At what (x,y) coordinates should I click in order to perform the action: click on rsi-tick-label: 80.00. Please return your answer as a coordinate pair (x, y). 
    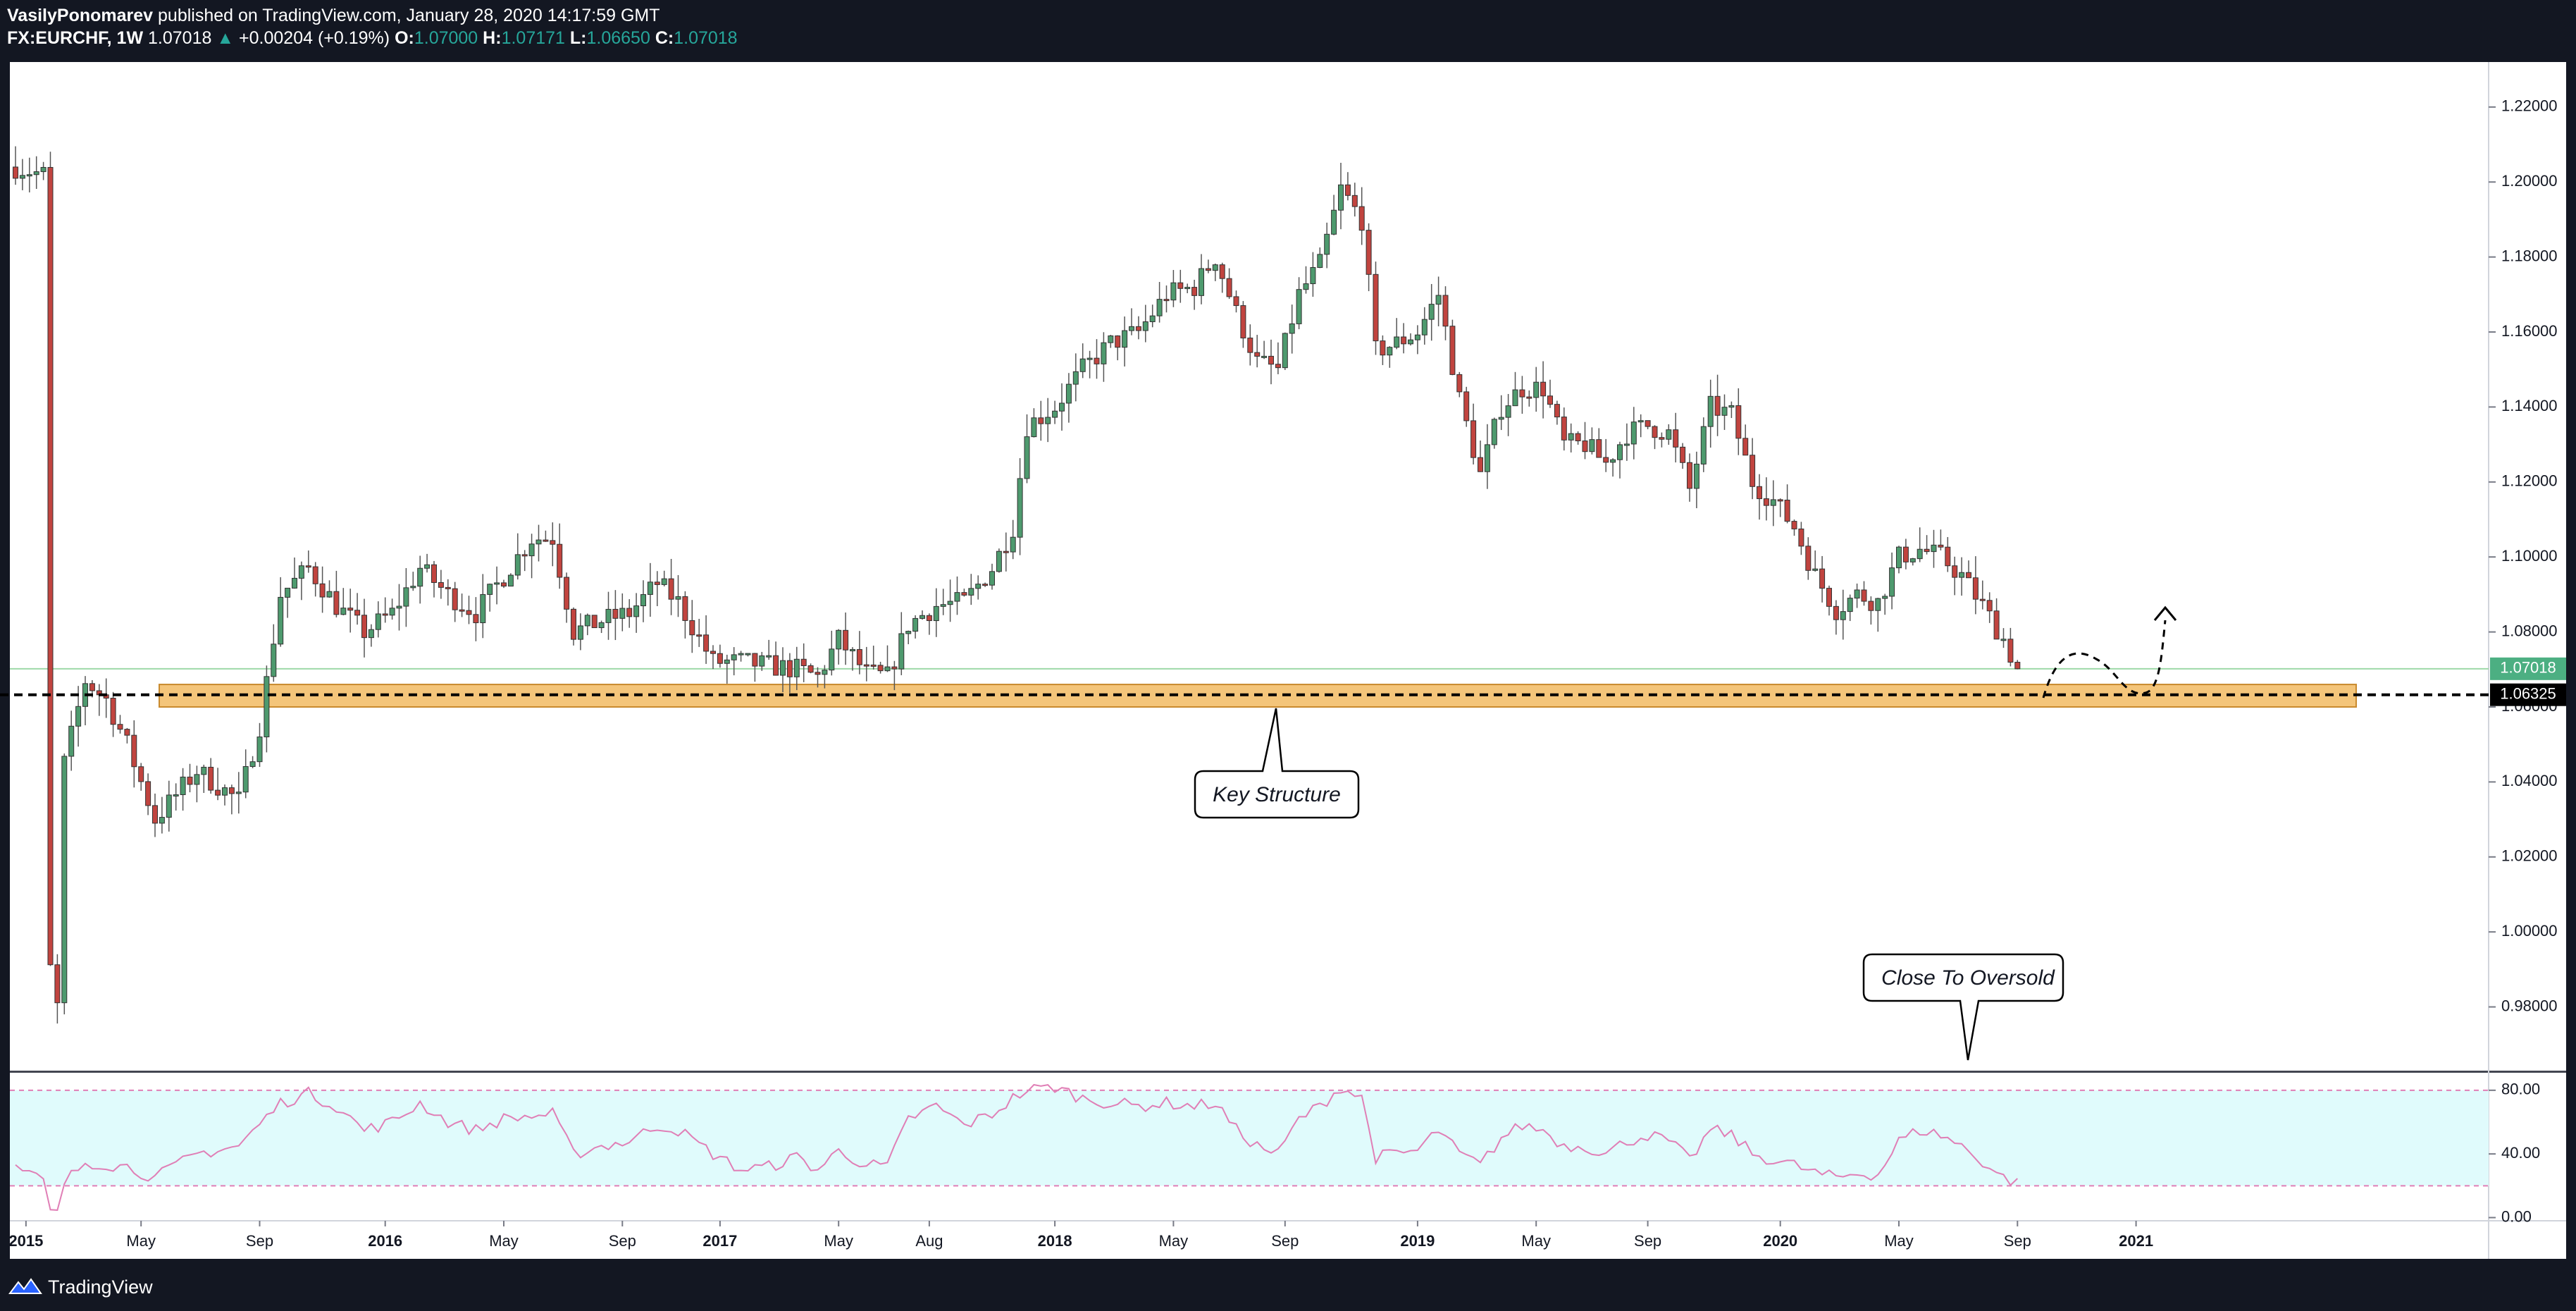
    Looking at the image, I should click on (2520, 1089).